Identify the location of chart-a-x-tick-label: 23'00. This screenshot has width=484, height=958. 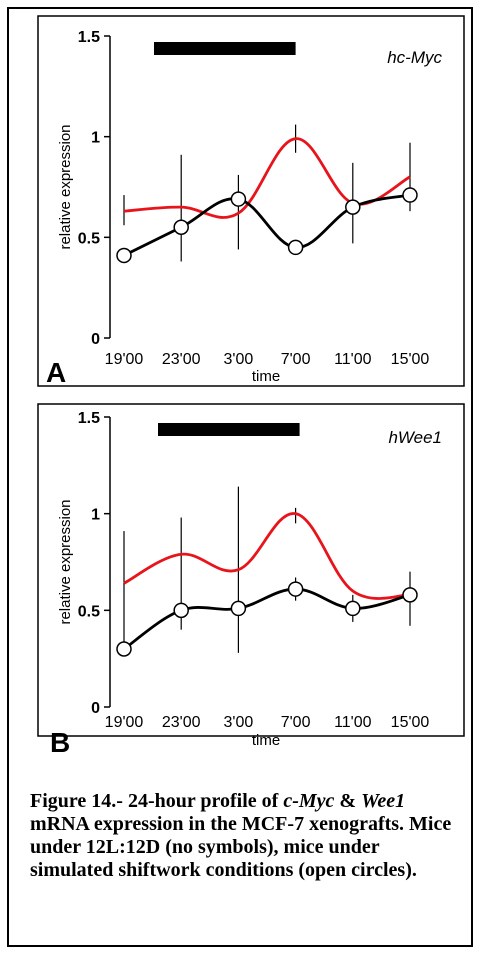
(181, 359).